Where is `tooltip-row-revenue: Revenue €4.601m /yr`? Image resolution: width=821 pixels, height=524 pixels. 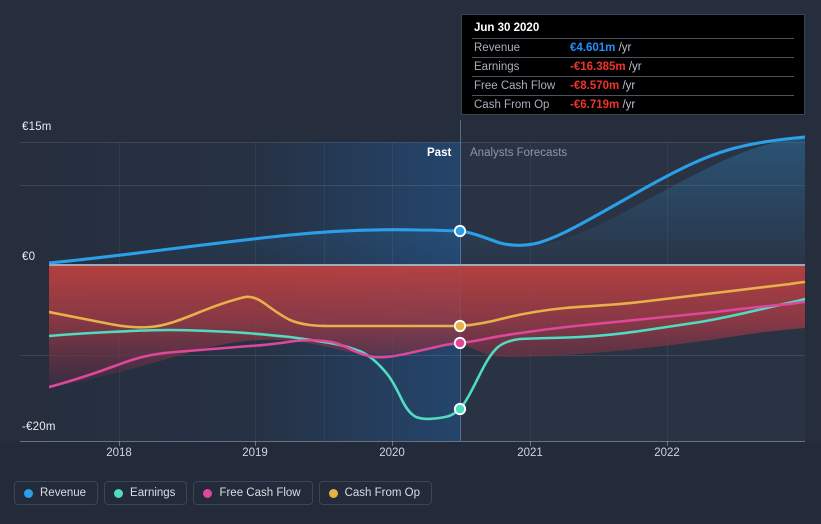 tooltip-row-revenue: Revenue €4.601m /yr is located at coordinates (633, 48).